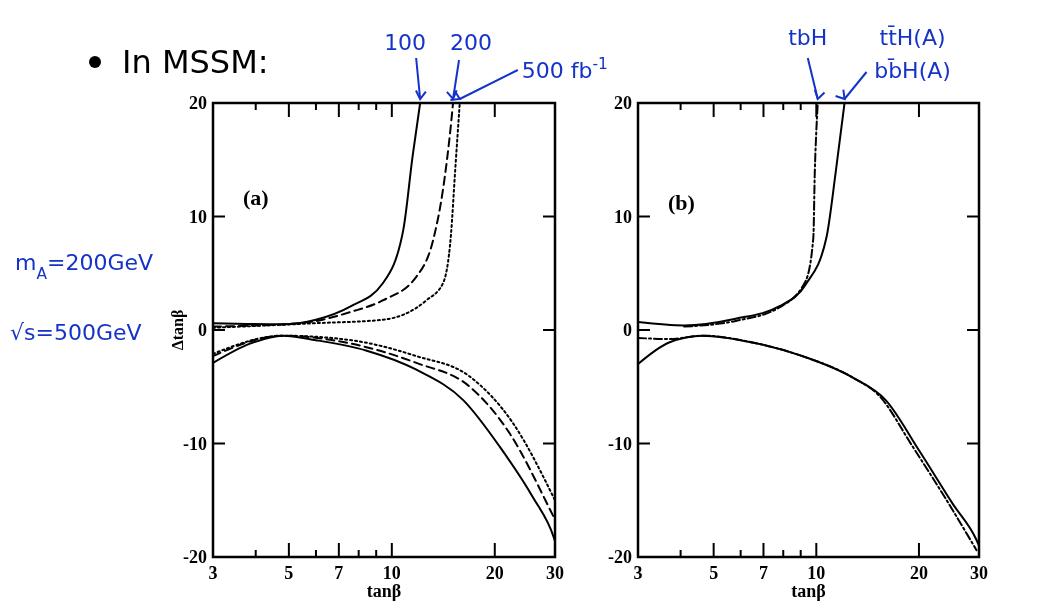 The image size is (1037, 613). Describe the element at coordinates (195, 62) in the screenshot. I see `chart-title: In MSSM:` at that location.